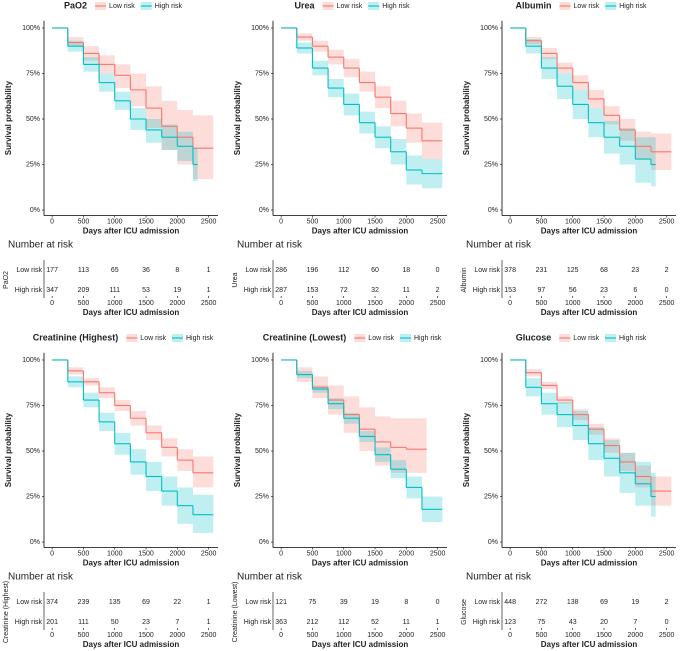  Describe the element at coordinates (491, 73) in the screenshot. I see `y-tick-label: 75%` at that location.